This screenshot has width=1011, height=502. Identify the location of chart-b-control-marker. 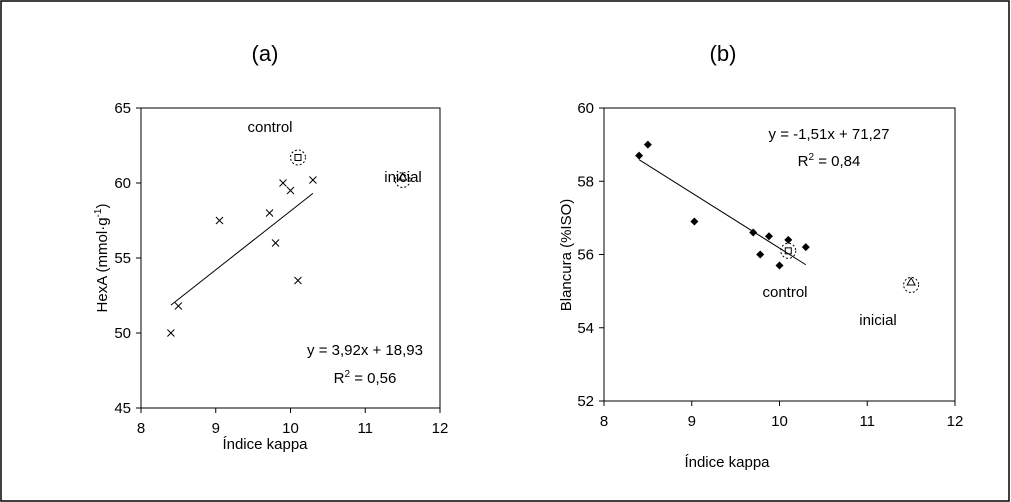
(788, 250).